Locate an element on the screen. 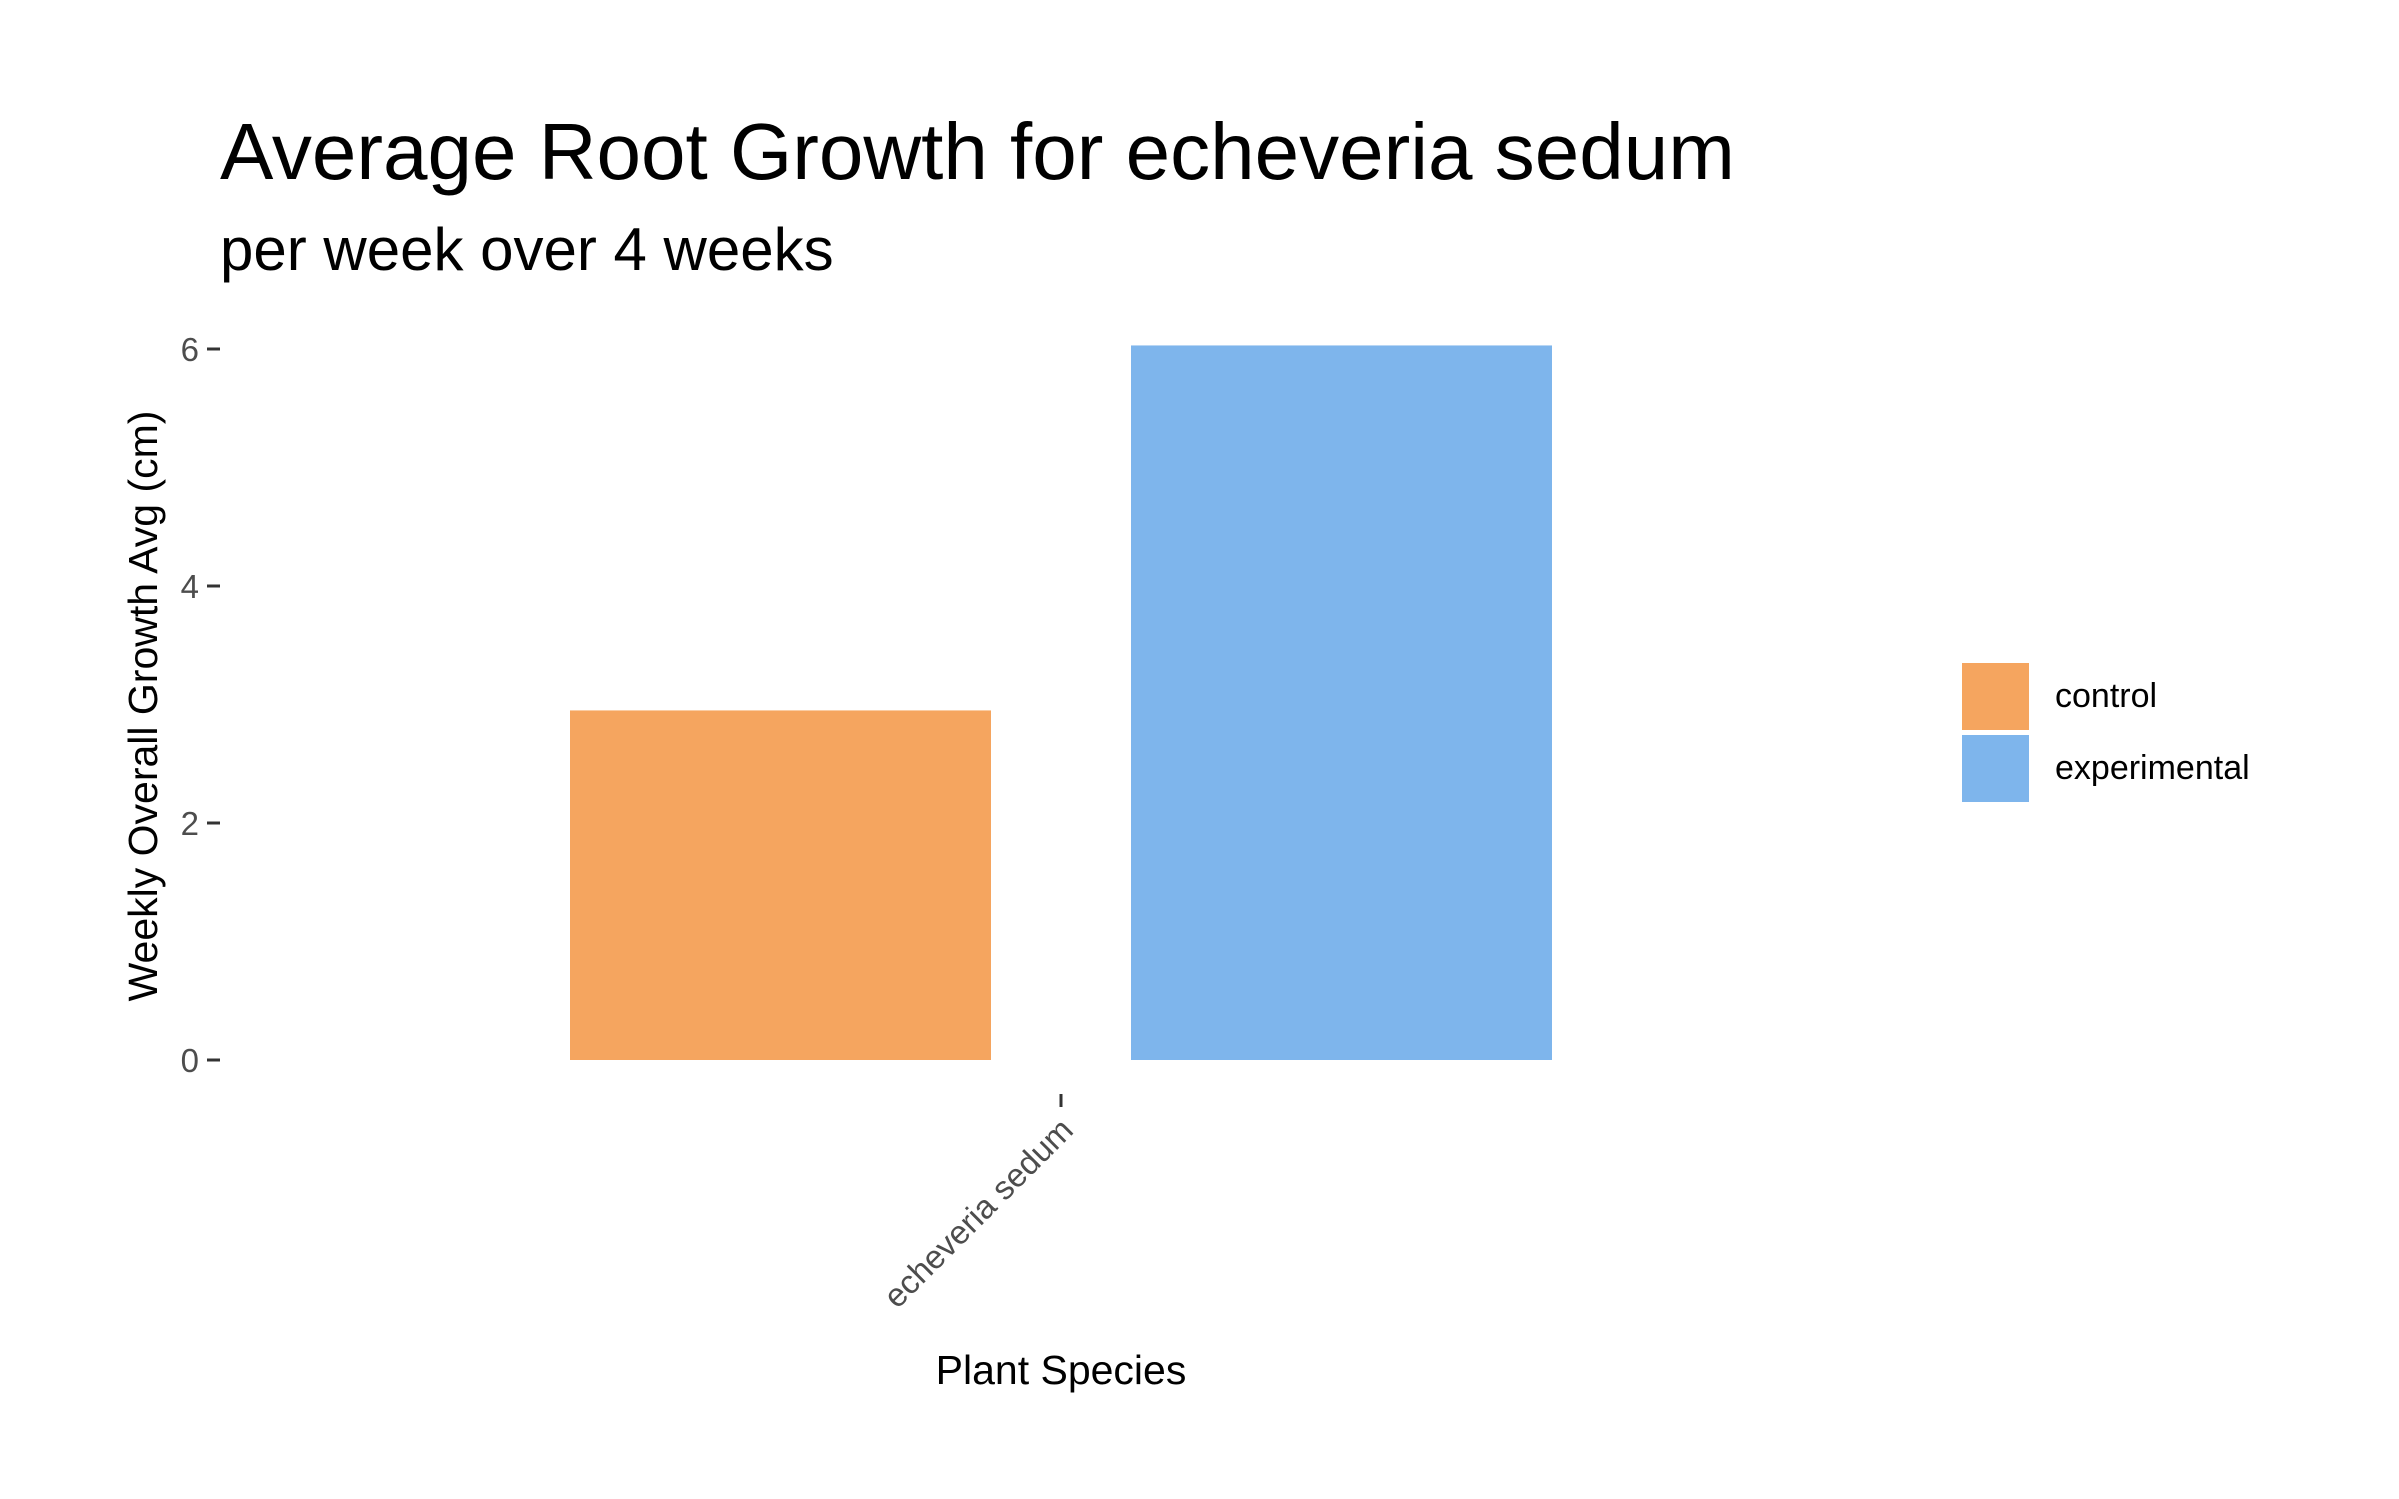 This screenshot has height=1499, width=2399. legend-item-experimental: experimental is located at coordinates (2106, 768).